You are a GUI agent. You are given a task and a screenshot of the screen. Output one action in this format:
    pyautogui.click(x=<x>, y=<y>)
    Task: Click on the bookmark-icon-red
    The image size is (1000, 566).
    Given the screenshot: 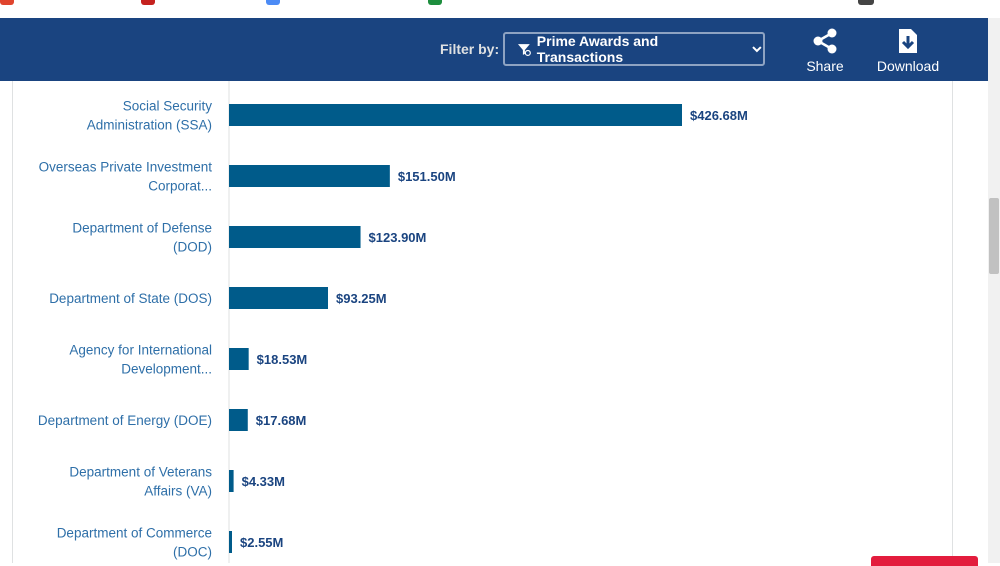 What is the action you would take?
    pyautogui.click(x=148, y=2)
    